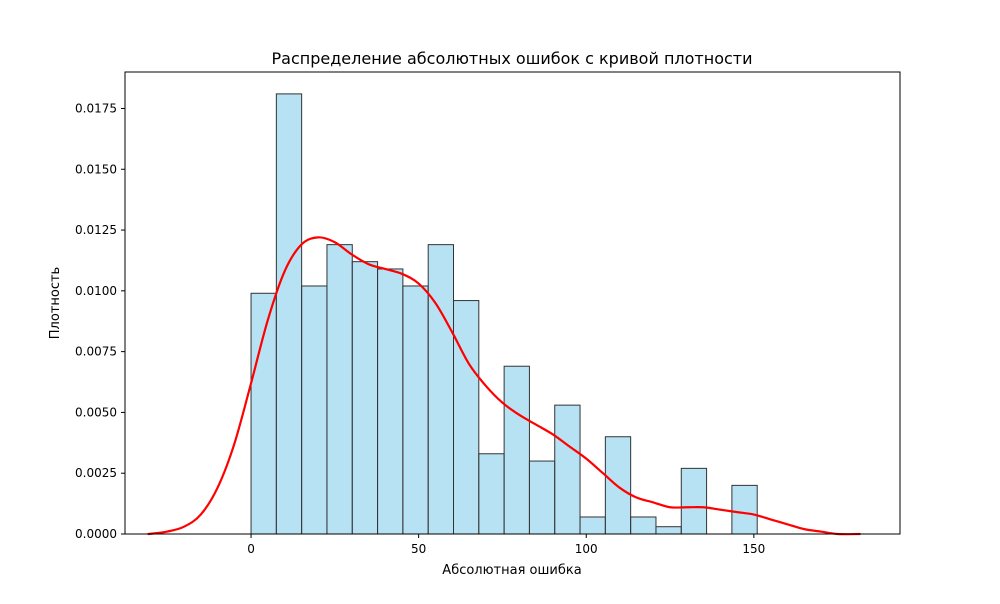 Image resolution: width=1000 pixels, height=604 pixels. Describe the element at coordinates (586, 549) in the screenshot. I see `x-tick-label: 100` at that location.